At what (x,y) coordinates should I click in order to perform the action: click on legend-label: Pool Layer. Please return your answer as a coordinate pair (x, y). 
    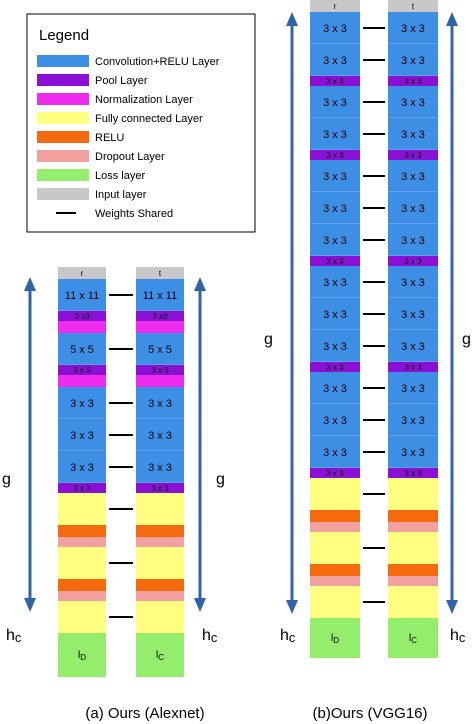
    Looking at the image, I should click on (121, 81).